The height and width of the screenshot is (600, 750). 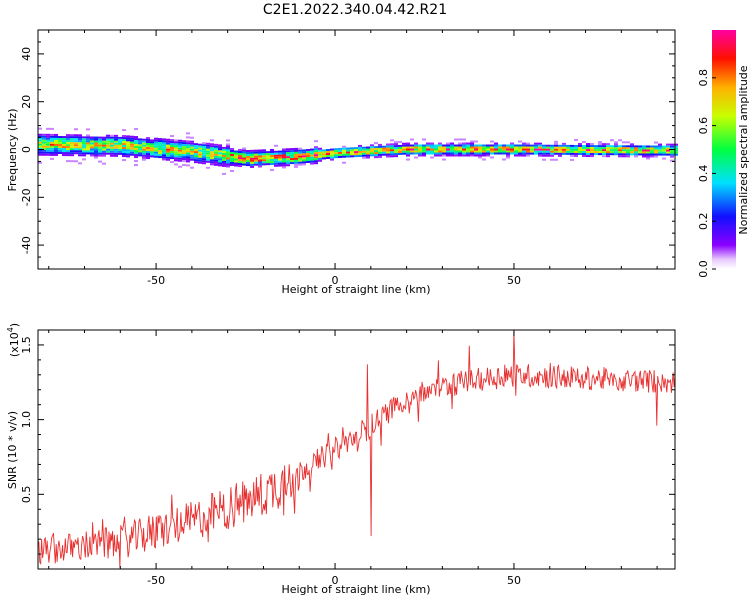 What do you see at coordinates (703, 221) in the screenshot?
I see `colorbar-tick-label: 0.2` at bounding box center [703, 221].